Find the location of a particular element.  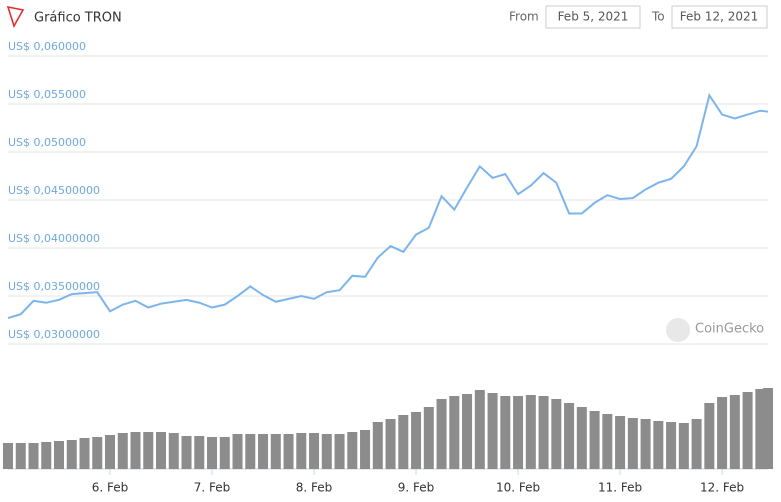

x-tick-label: 11. Feb is located at coordinates (620, 488).